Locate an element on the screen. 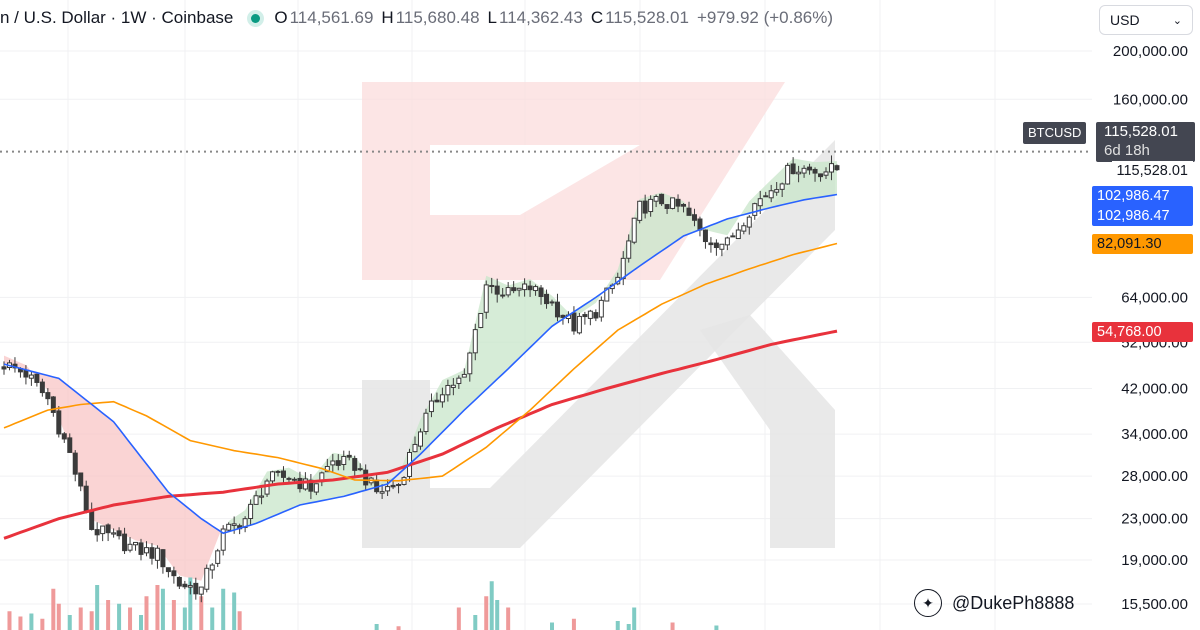  y-tick-label: 34,000.00 is located at coordinates (1154, 434).